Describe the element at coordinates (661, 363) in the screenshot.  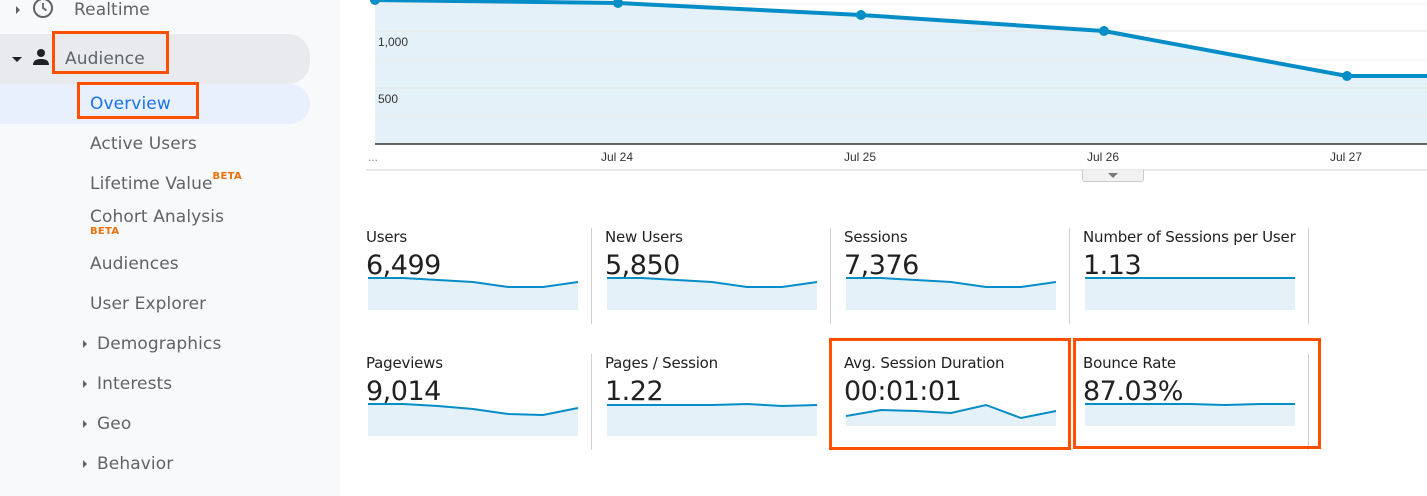
I see `metric-label: Pages / Session` at that location.